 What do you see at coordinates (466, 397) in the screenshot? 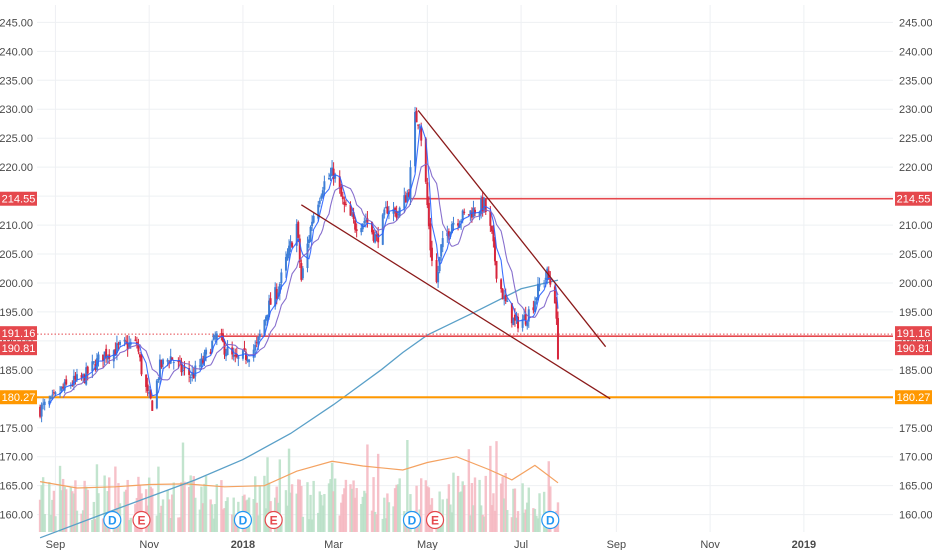
I see `level-tag-180-27: 180.27 180.27` at bounding box center [466, 397].